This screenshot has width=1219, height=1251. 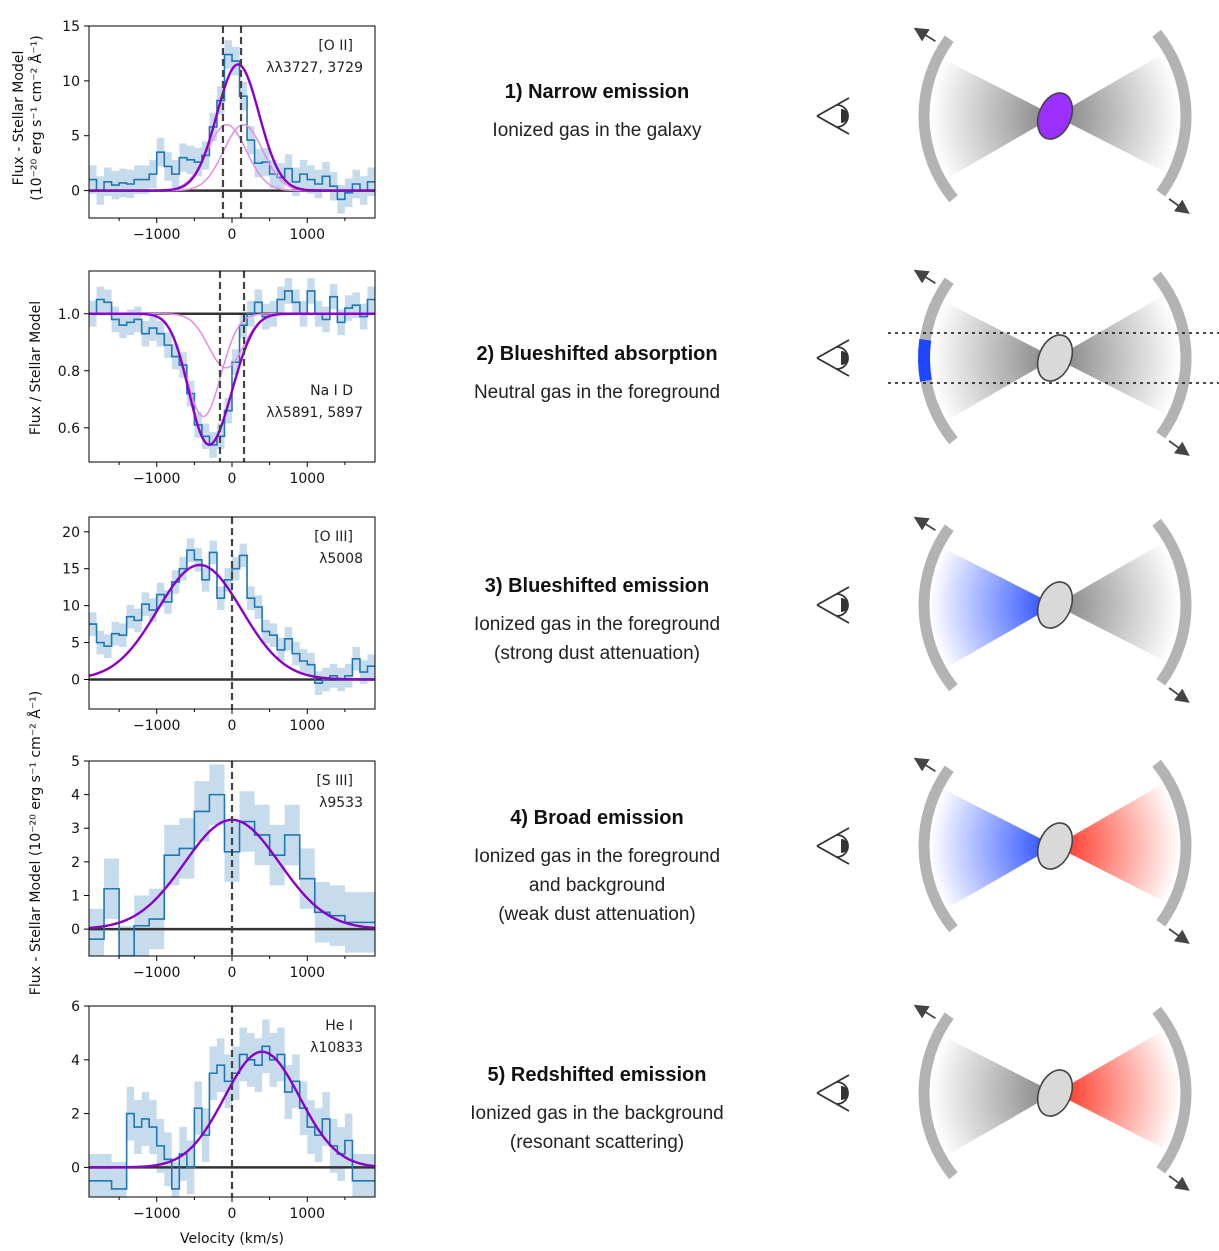 What do you see at coordinates (71, 27) in the screenshot?
I see `y-tick-label: 15` at bounding box center [71, 27].